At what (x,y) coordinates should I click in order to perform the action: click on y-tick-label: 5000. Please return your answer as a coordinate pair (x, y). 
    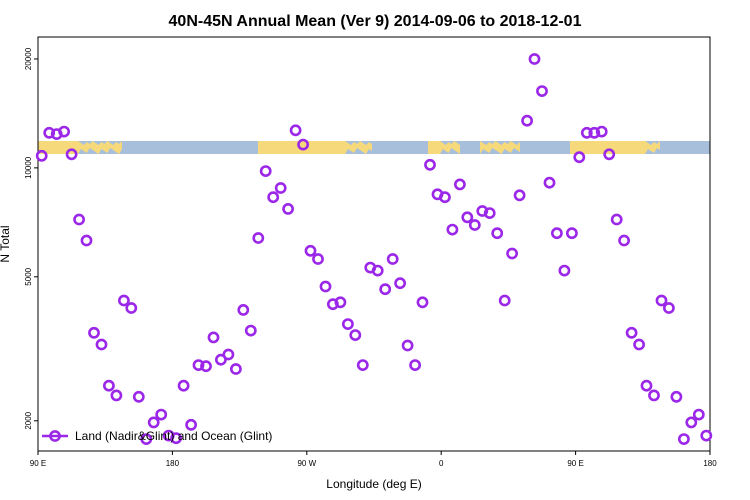
    Looking at the image, I should click on (28, 276).